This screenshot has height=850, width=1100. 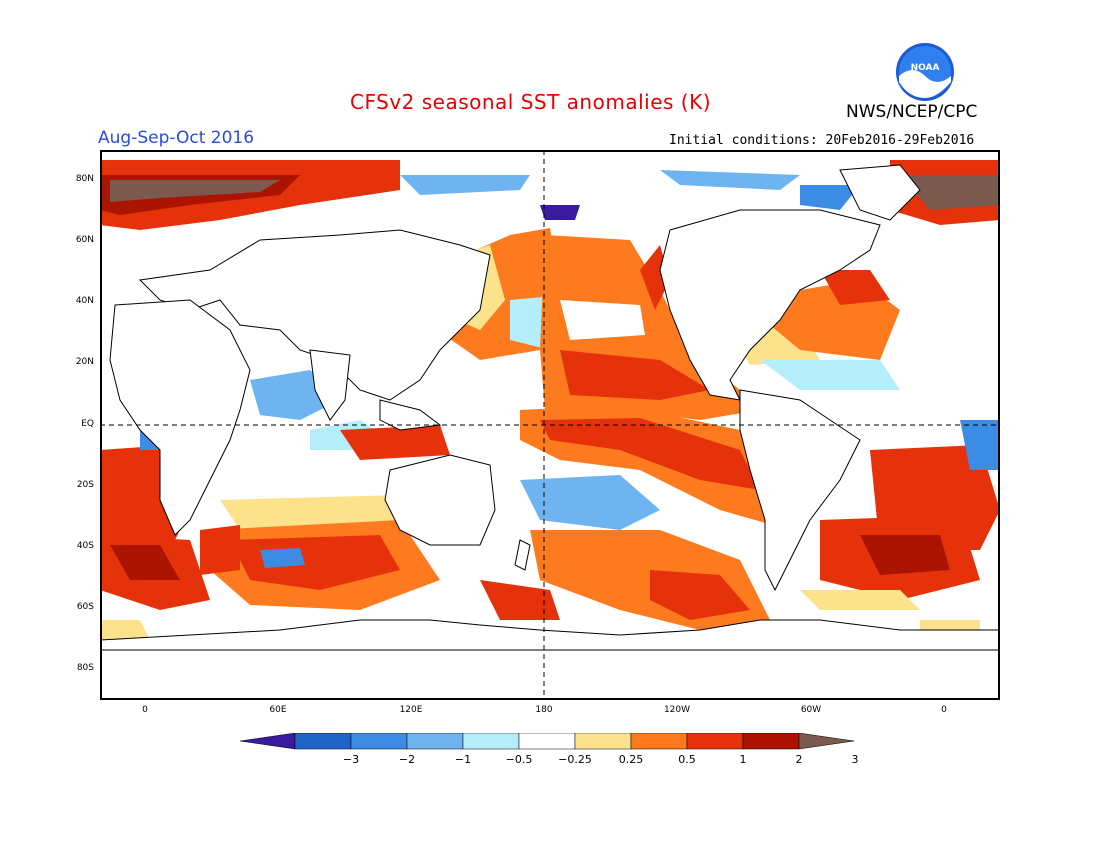 What do you see at coordinates (85, 607) in the screenshot?
I see `lat-label: 60S` at bounding box center [85, 607].